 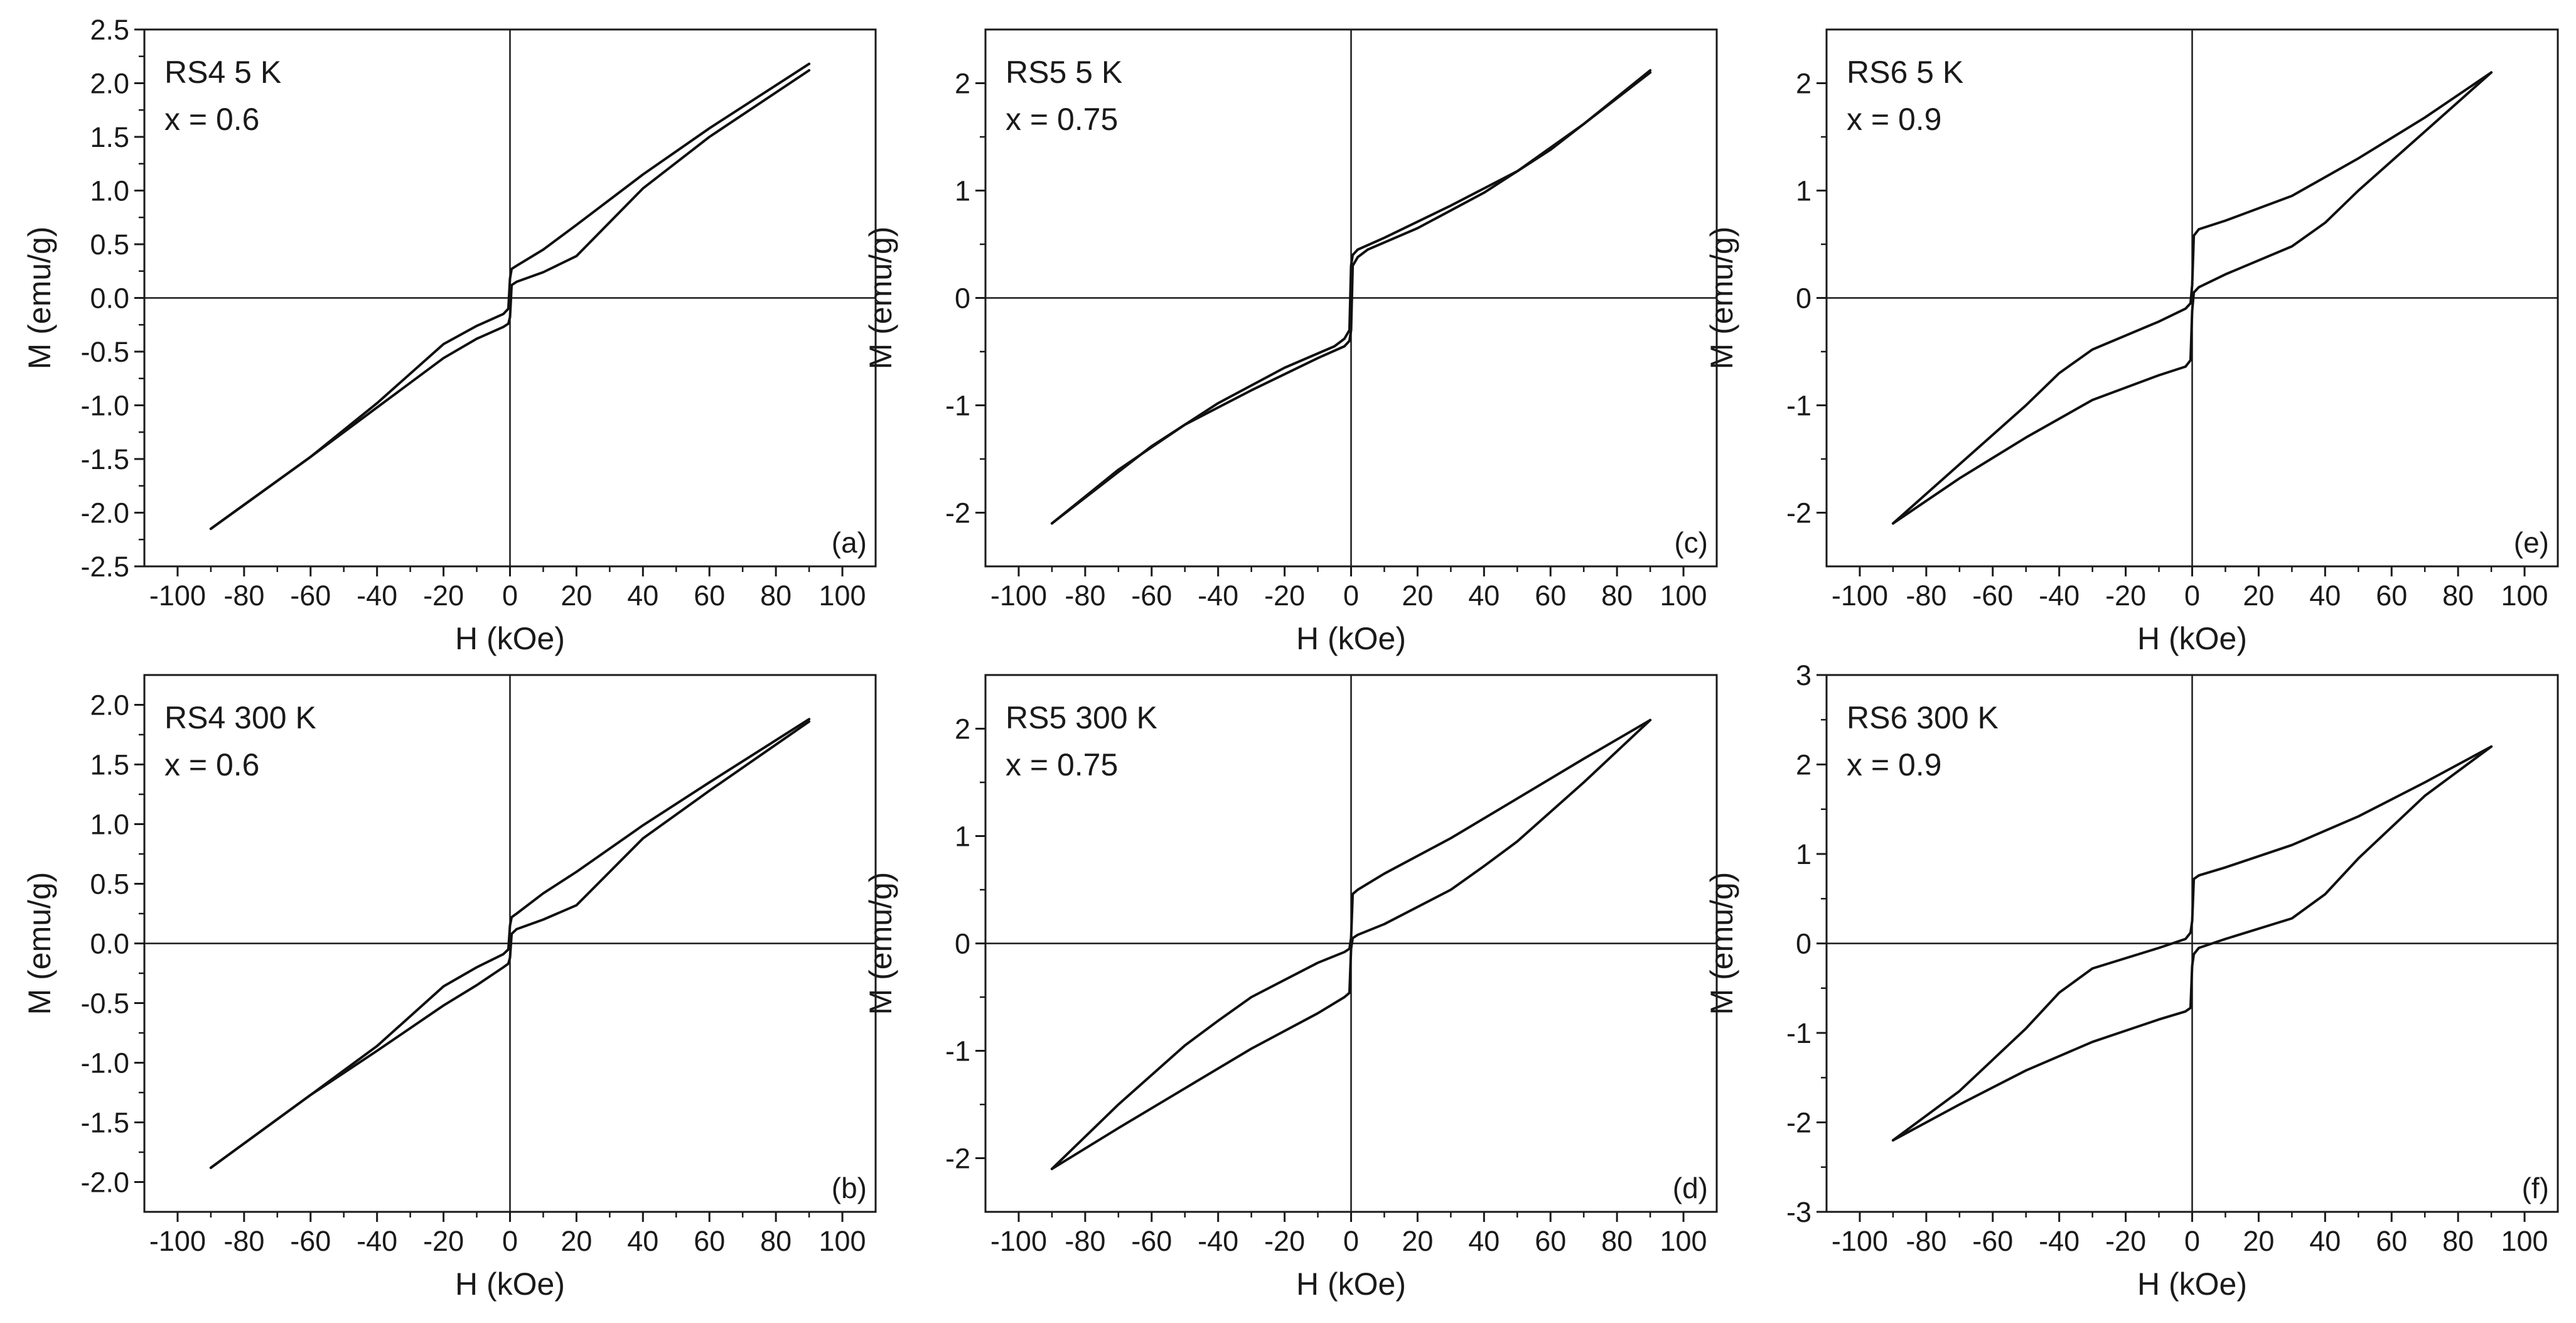 What do you see at coordinates (222, 72) in the screenshot?
I see `panel-title: RS4 5 K` at bounding box center [222, 72].